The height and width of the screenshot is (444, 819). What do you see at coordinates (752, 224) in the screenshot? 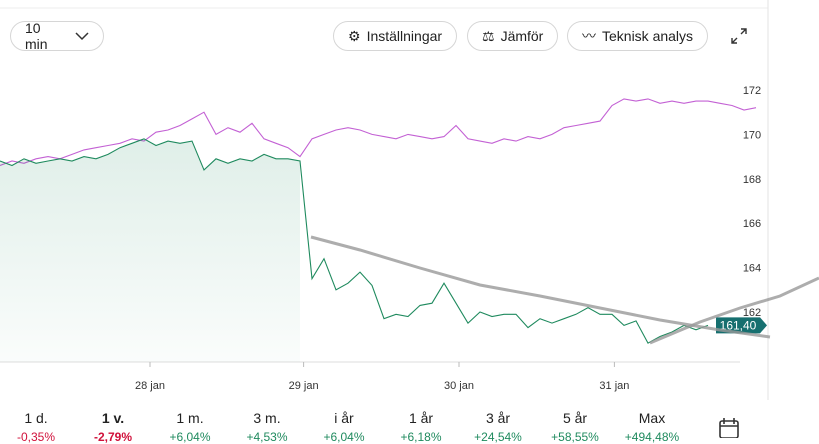
I see `y-tick-label: 166` at bounding box center [752, 224].